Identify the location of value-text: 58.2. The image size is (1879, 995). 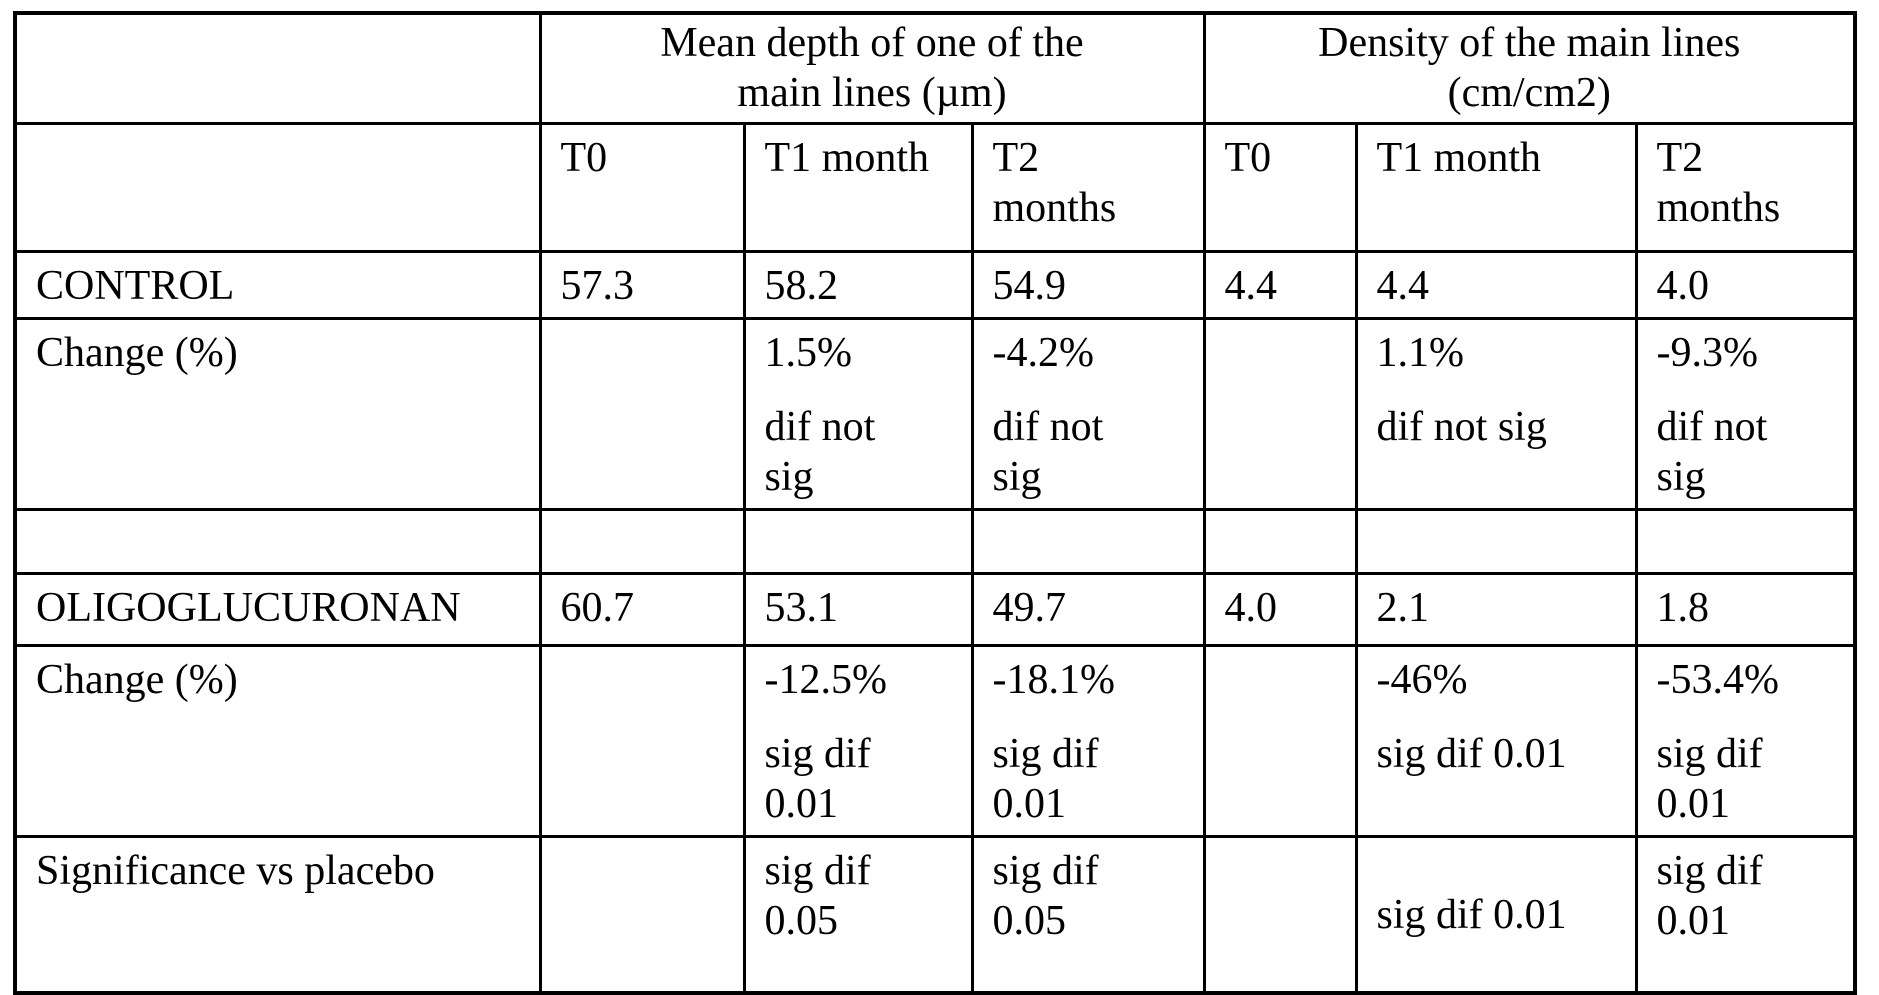
(801, 285).